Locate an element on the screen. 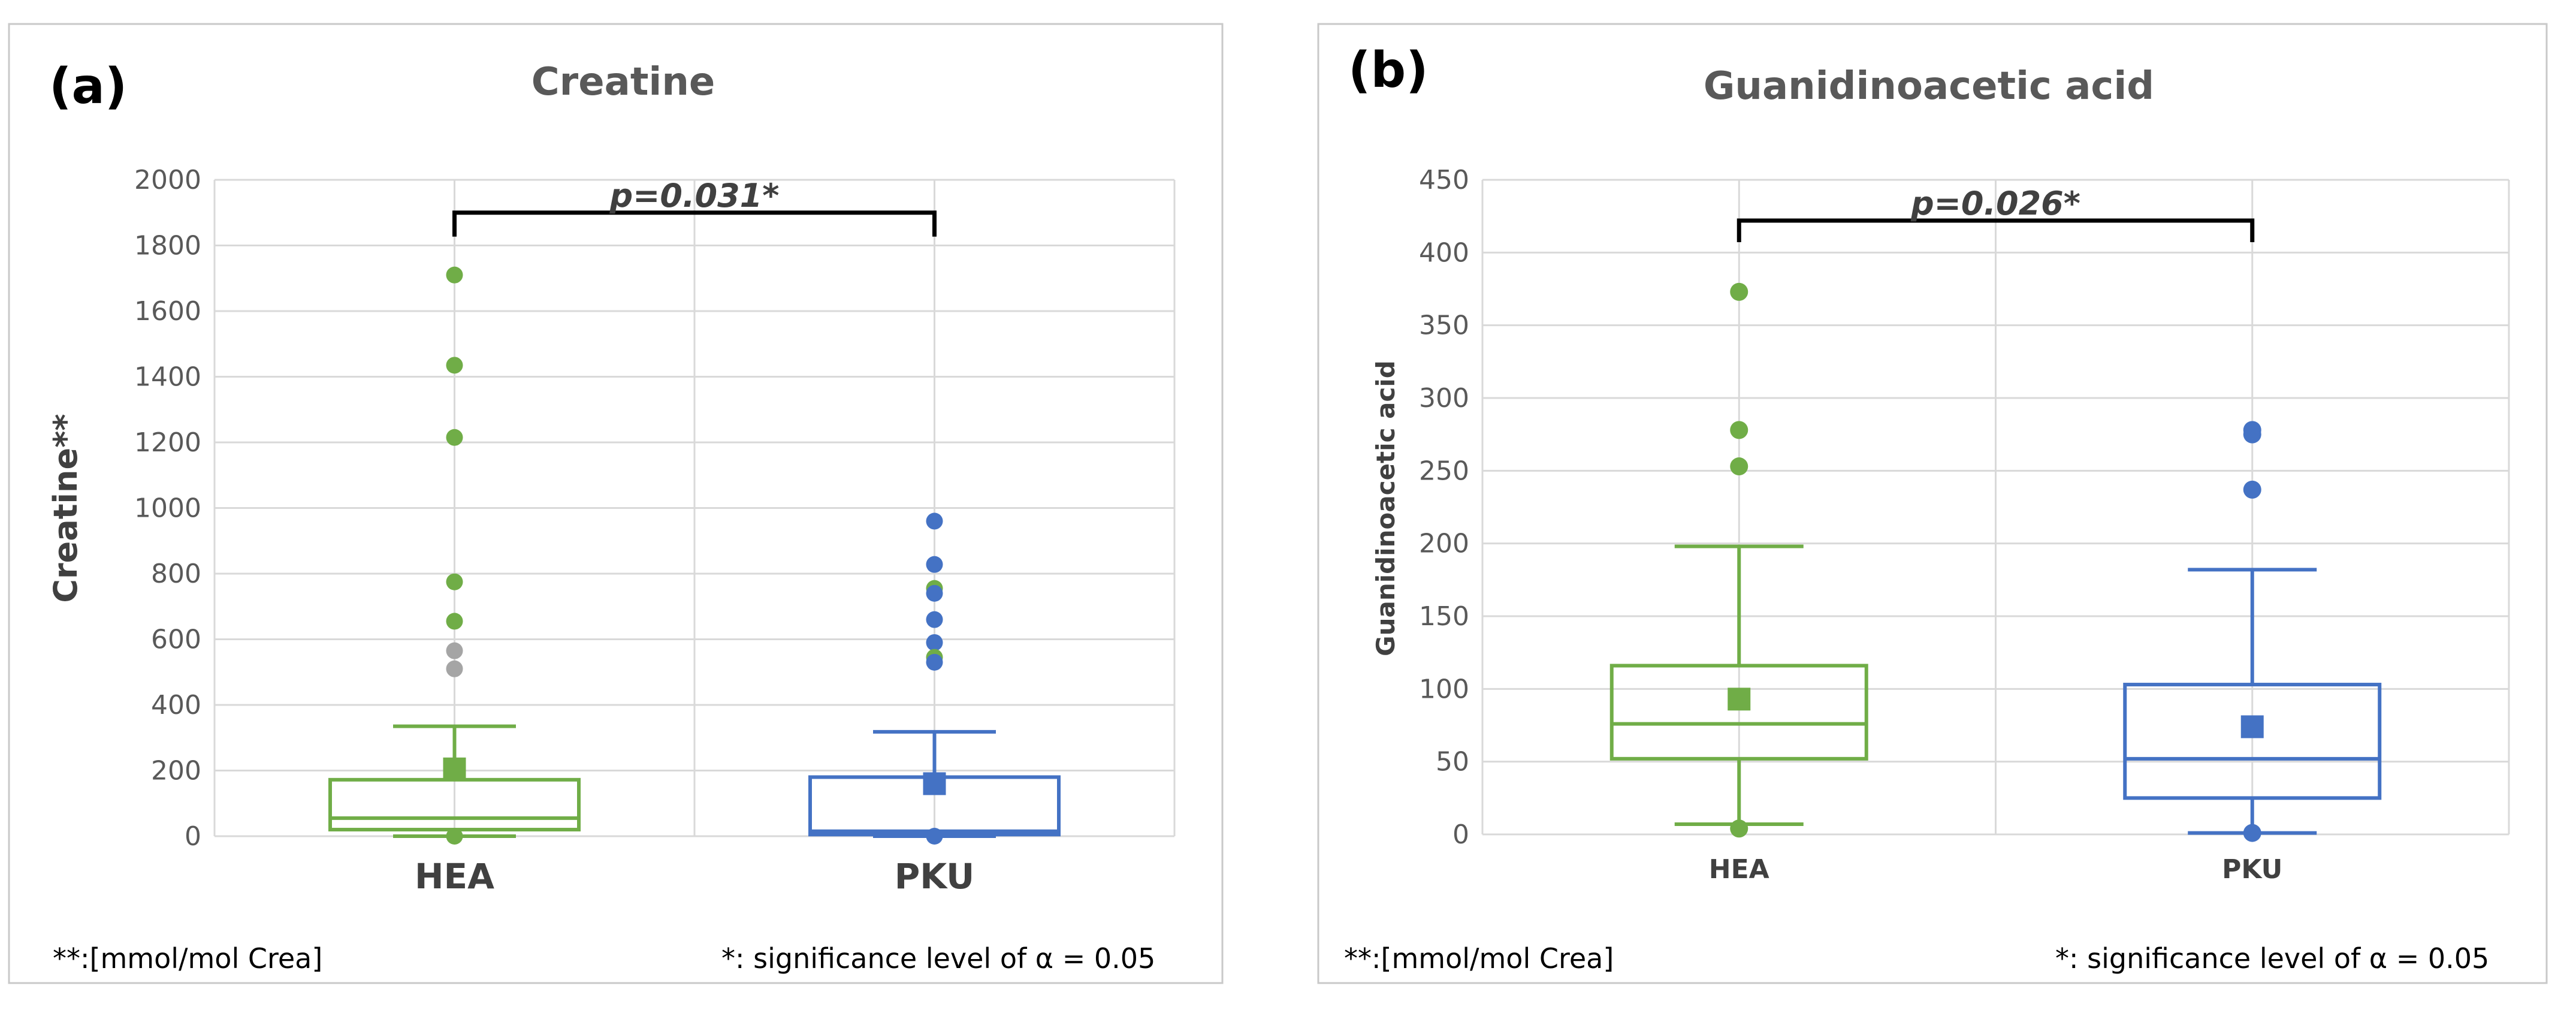 This screenshot has width=2576, height=1031. panel-label: (b) is located at coordinates (1389, 70).